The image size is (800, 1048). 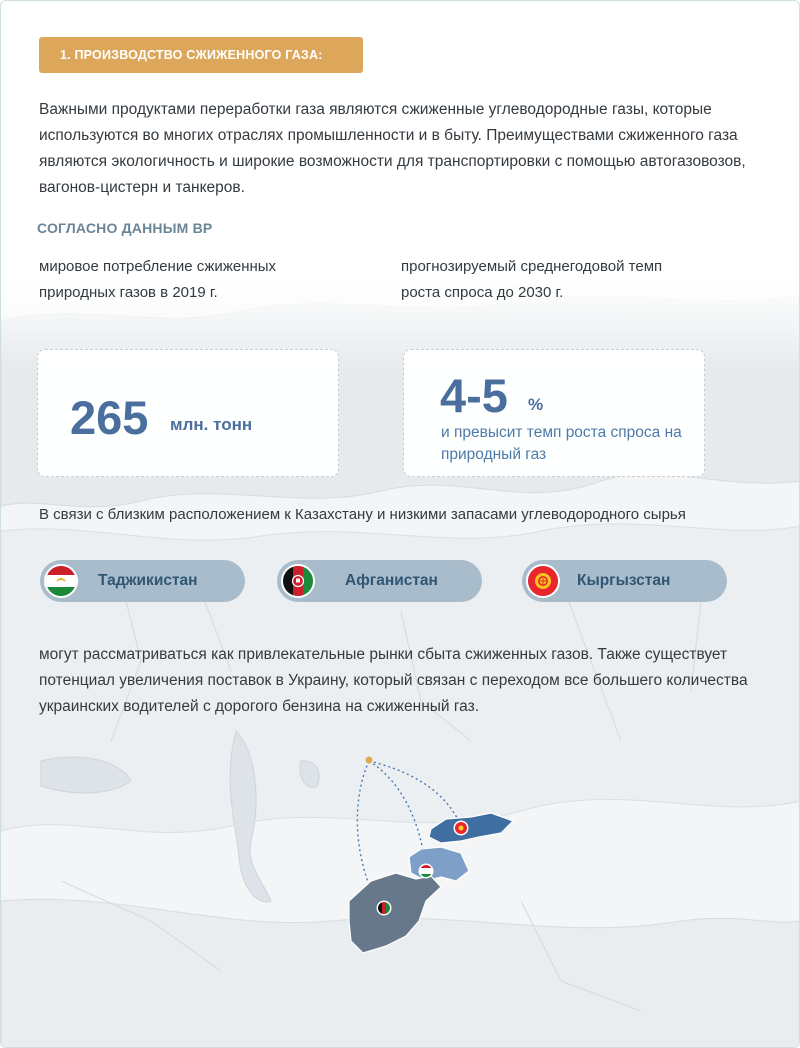 What do you see at coordinates (395, 913) in the screenshot?
I see `afghanistan-shape` at bounding box center [395, 913].